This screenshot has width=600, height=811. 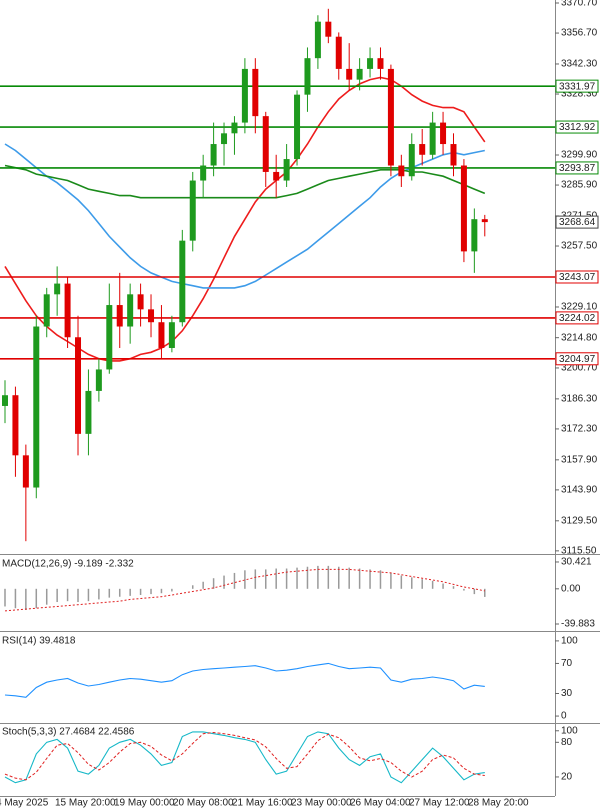 I want to click on current-price-label: 3268.64, so click(x=577, y=222).